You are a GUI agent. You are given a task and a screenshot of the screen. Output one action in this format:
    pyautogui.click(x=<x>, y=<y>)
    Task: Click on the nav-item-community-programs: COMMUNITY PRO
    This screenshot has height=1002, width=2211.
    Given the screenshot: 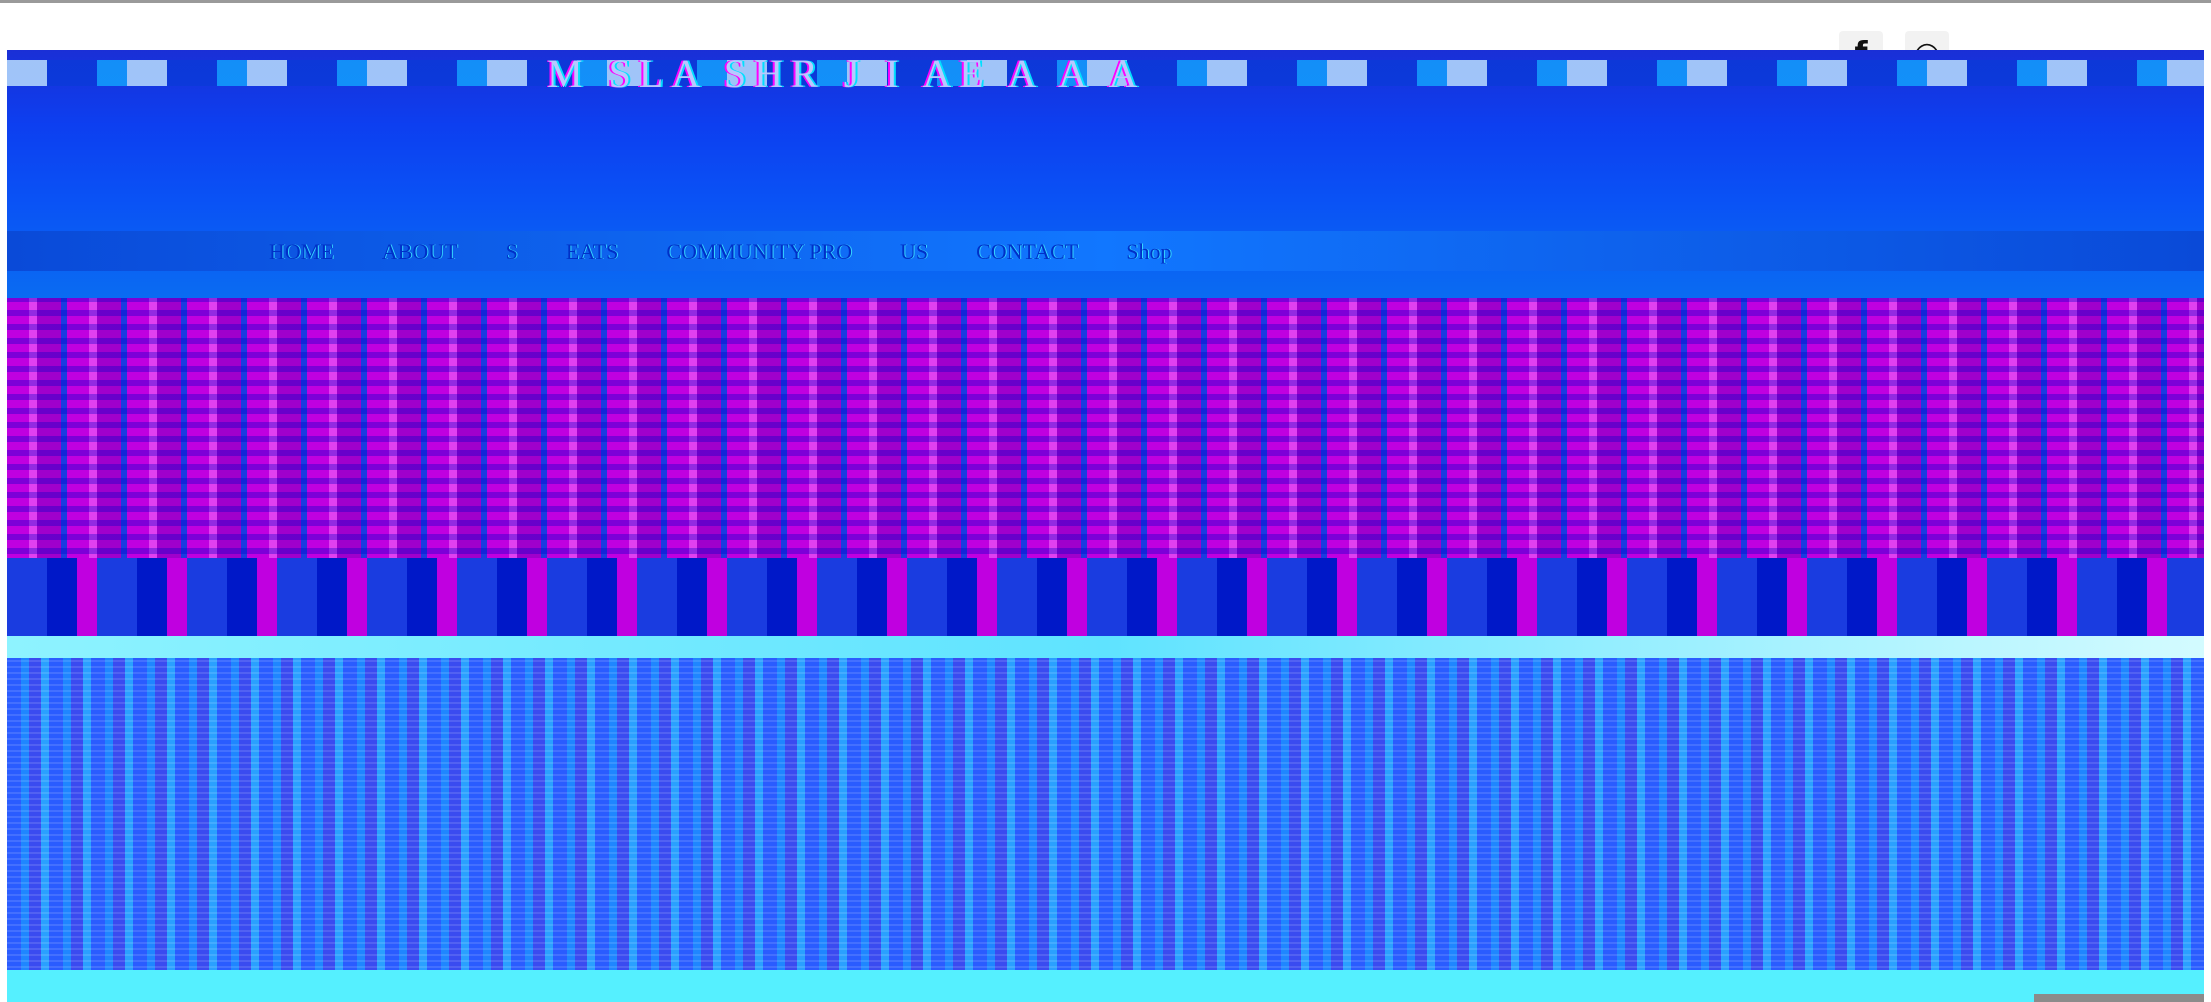 What is the action you would take?
    pyautogui.click(x=759, y=251)
    